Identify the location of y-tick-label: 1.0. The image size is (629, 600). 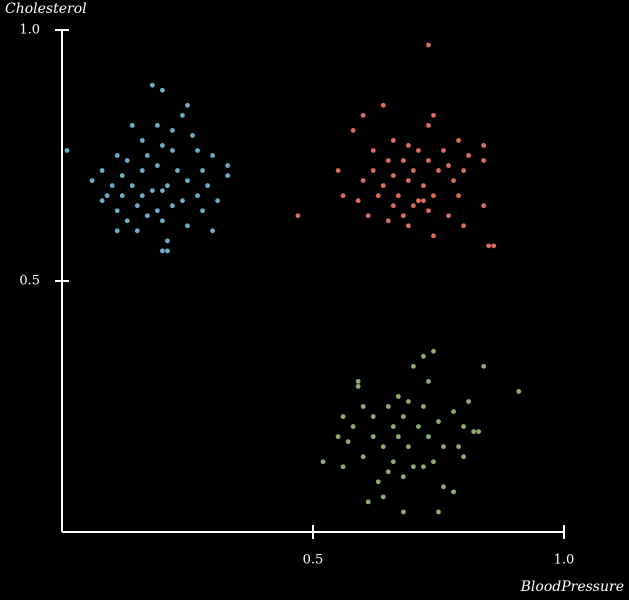
(29, 30).